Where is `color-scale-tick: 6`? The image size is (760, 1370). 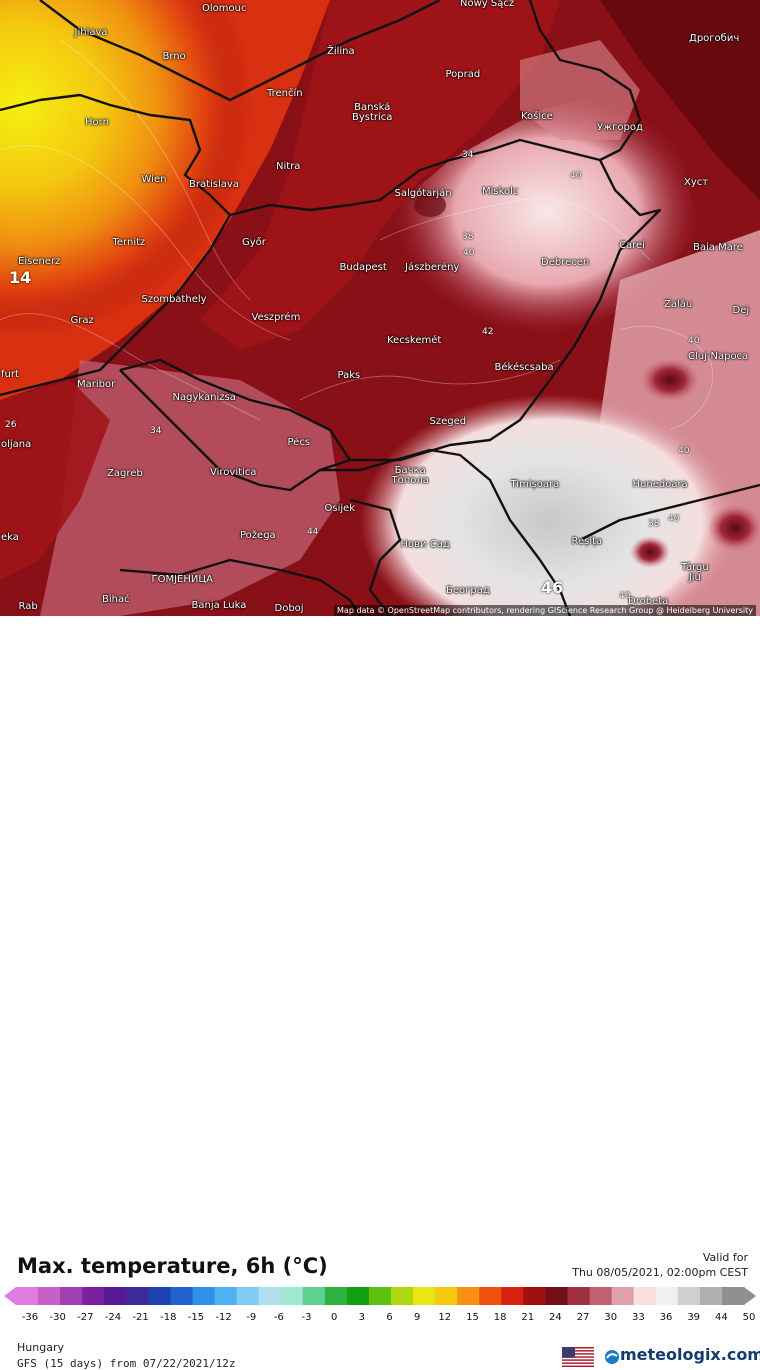 color-scale-tick: 6 is located at coordinates (389, 1317).